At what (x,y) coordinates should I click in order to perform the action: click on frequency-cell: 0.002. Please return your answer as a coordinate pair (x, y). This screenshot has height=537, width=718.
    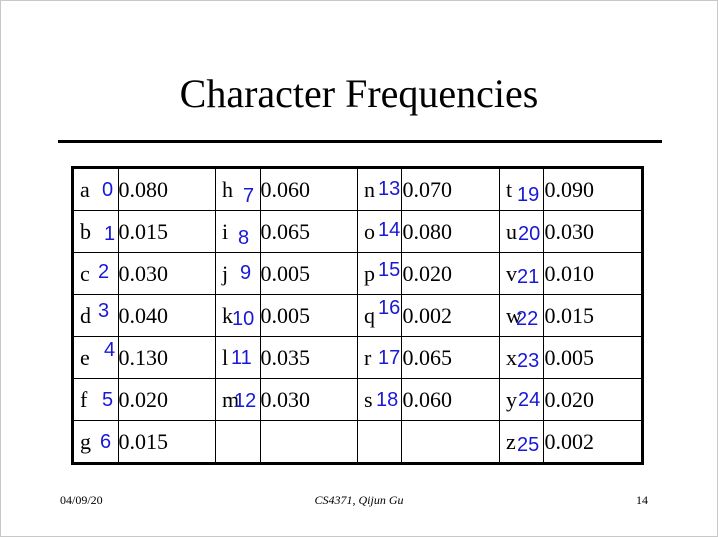
    Looking at the image, I should click on (593, 442).